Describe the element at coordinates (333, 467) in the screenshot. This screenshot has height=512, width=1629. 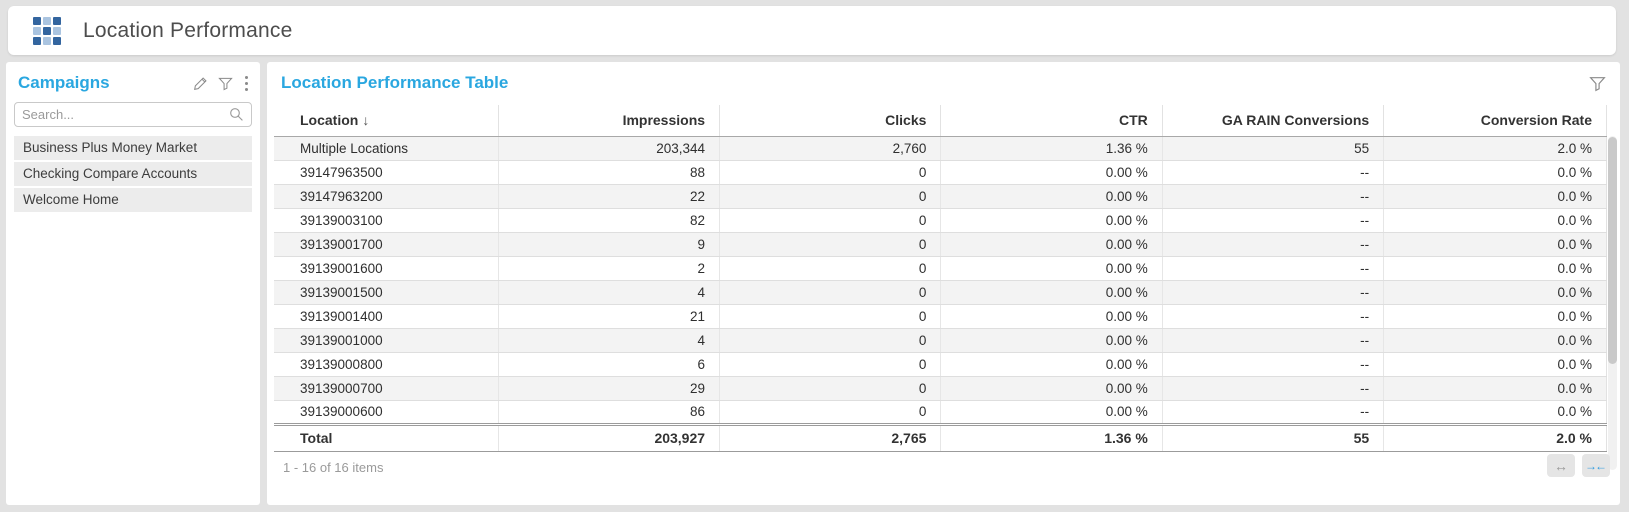
I see `items-count: 1 - 16 of 16 items` at that location.